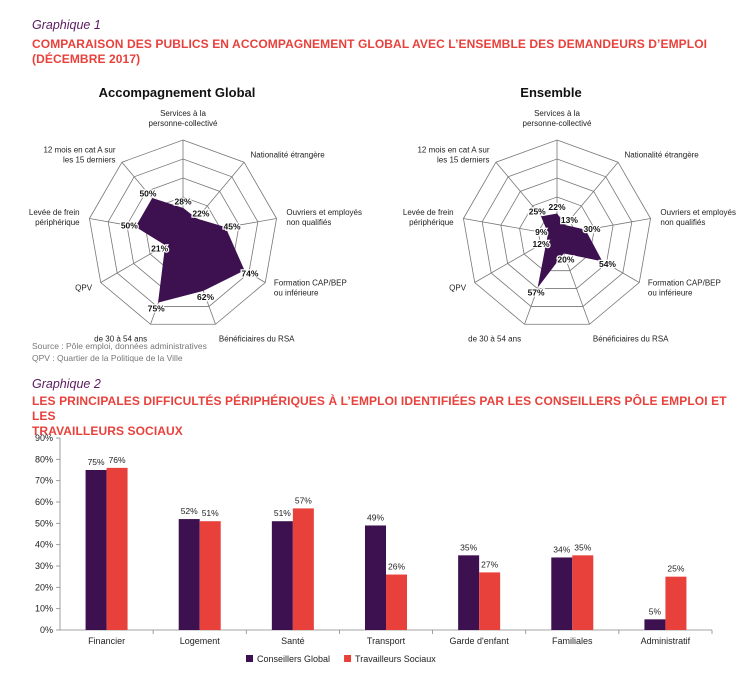 Image resolution: width=748 pixels, height=677 pixels. I want to click on bar-value-label: 76%, so click(117, 460).